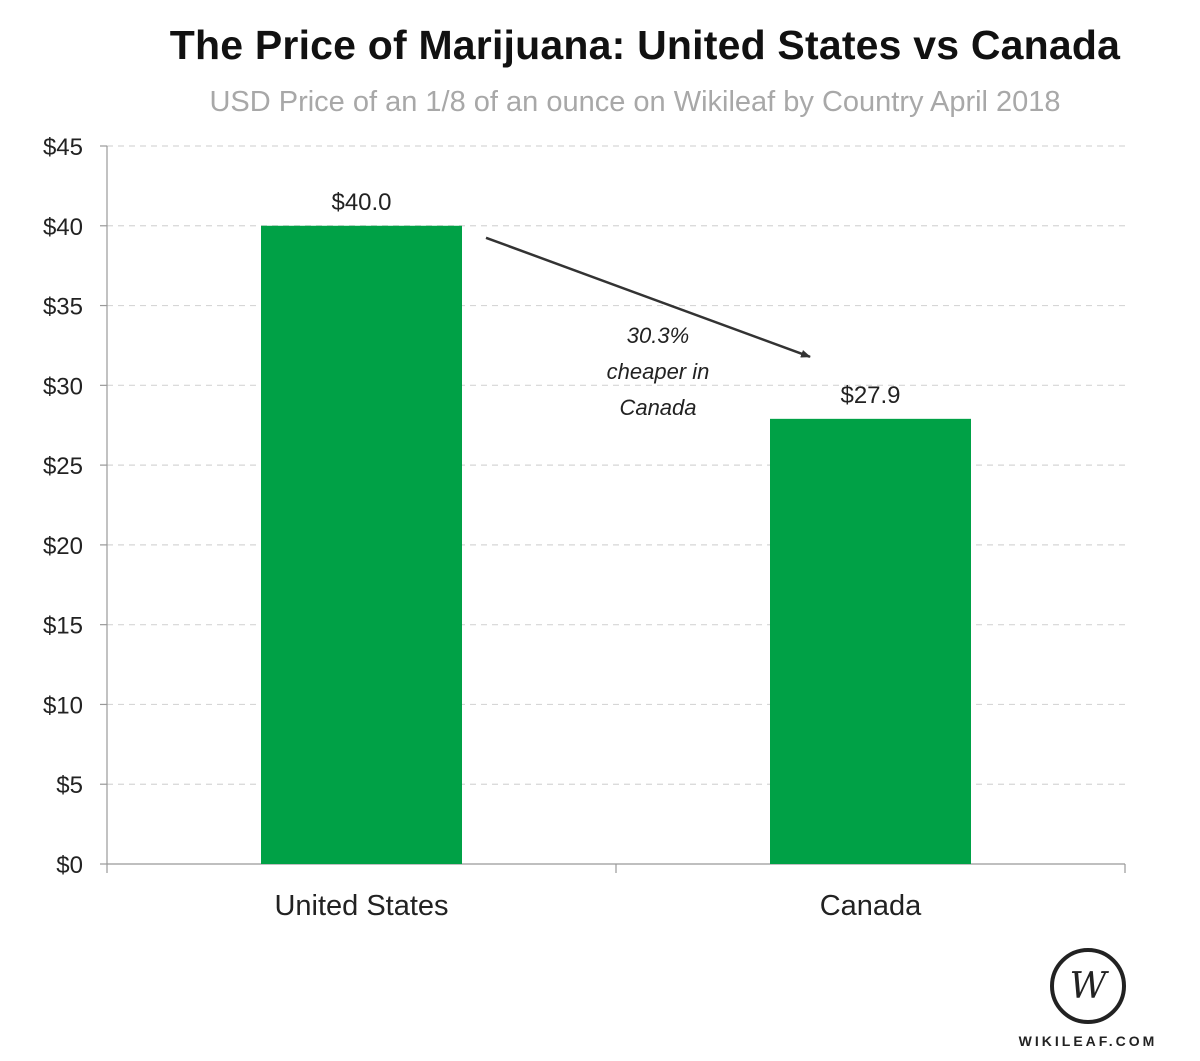 The width and height of the screenshot is (1200, 1061). Describe the element at coordinates (658, 371) in the screenshot. I see `annotation-text: cheaper in` at that location.